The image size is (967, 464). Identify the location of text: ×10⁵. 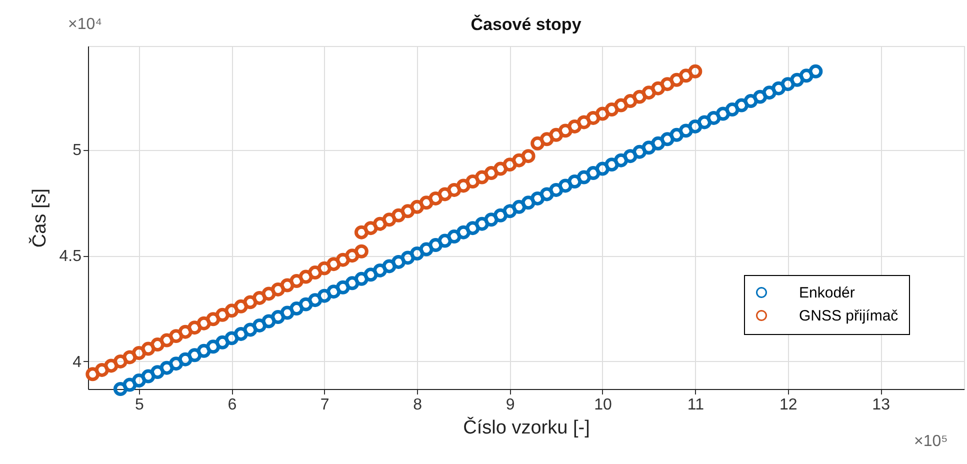
(931, 441).